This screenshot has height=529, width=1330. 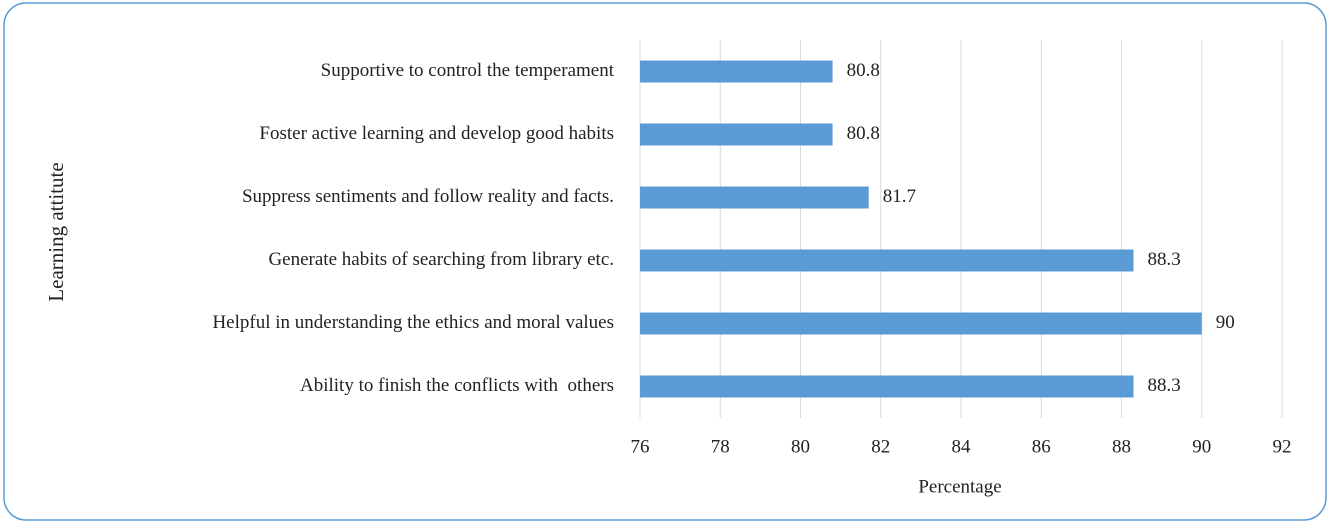 What do you see at coordinates (962, 446) in the screenshot?
I see `x-tick-label: 84` at bounding box center [962, 446].